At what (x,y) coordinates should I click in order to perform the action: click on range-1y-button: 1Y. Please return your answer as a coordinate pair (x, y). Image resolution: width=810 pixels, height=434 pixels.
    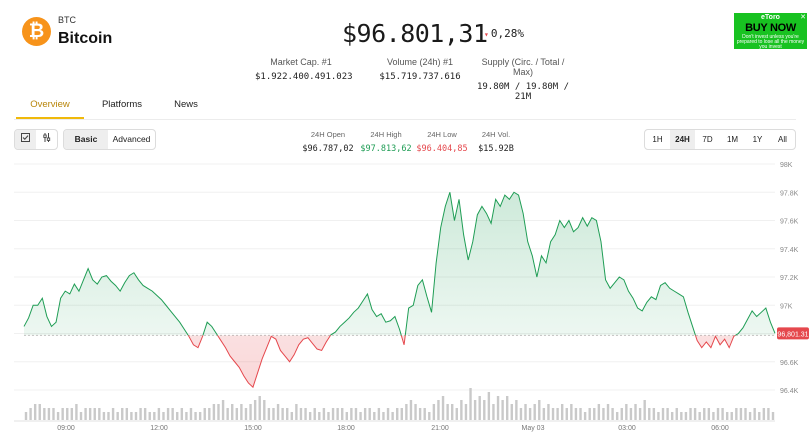
    Looking at the image, I should click on (757, 139).